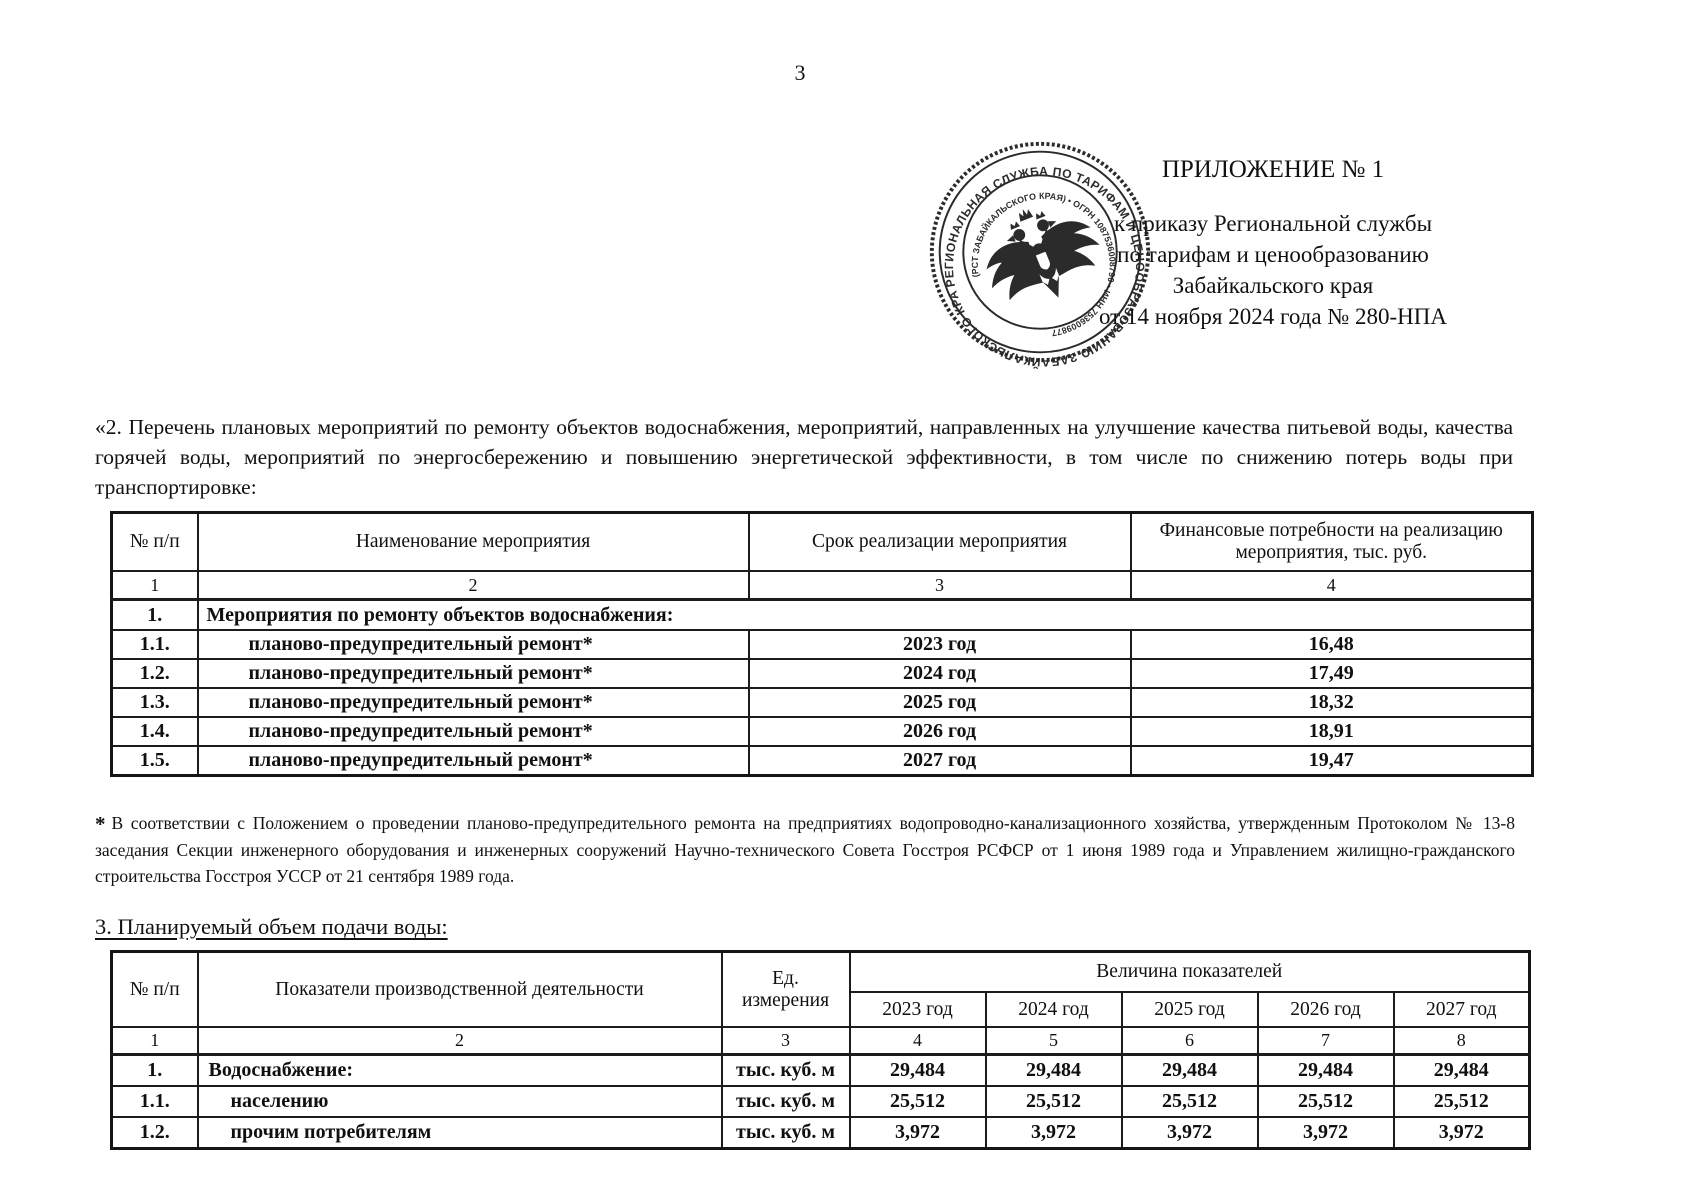 Image resolution: width=1697 pixels, height=1200 pixels. What do you see at coordinates (154, 1070) in the screenshot?
I see `row-num: 1.` at bounding box center [154, 1070].